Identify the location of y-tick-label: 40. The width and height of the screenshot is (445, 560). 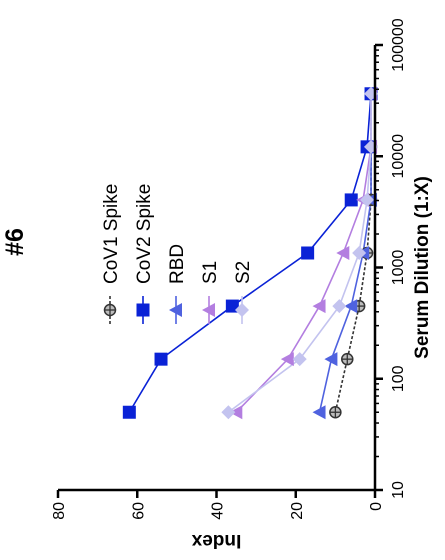
(218, 511).